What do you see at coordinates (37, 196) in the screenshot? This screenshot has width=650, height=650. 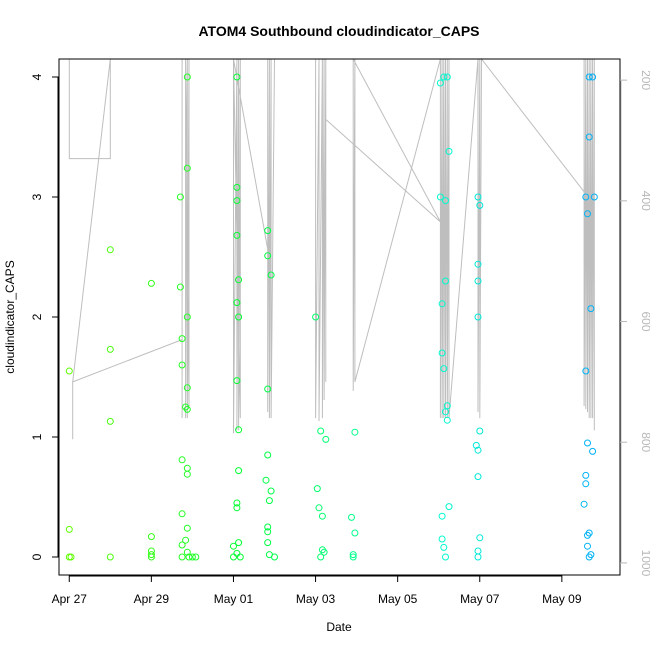 I see `y-tick-label: 3` at bounding box center [37, 196].